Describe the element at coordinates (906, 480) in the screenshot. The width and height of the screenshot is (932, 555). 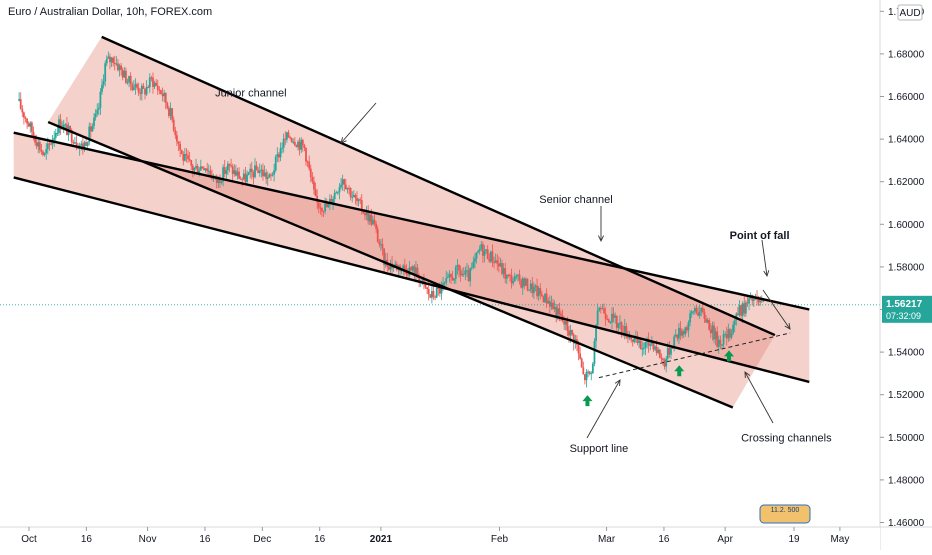
I see `y-tick-label-1: 1.48000` at that location.